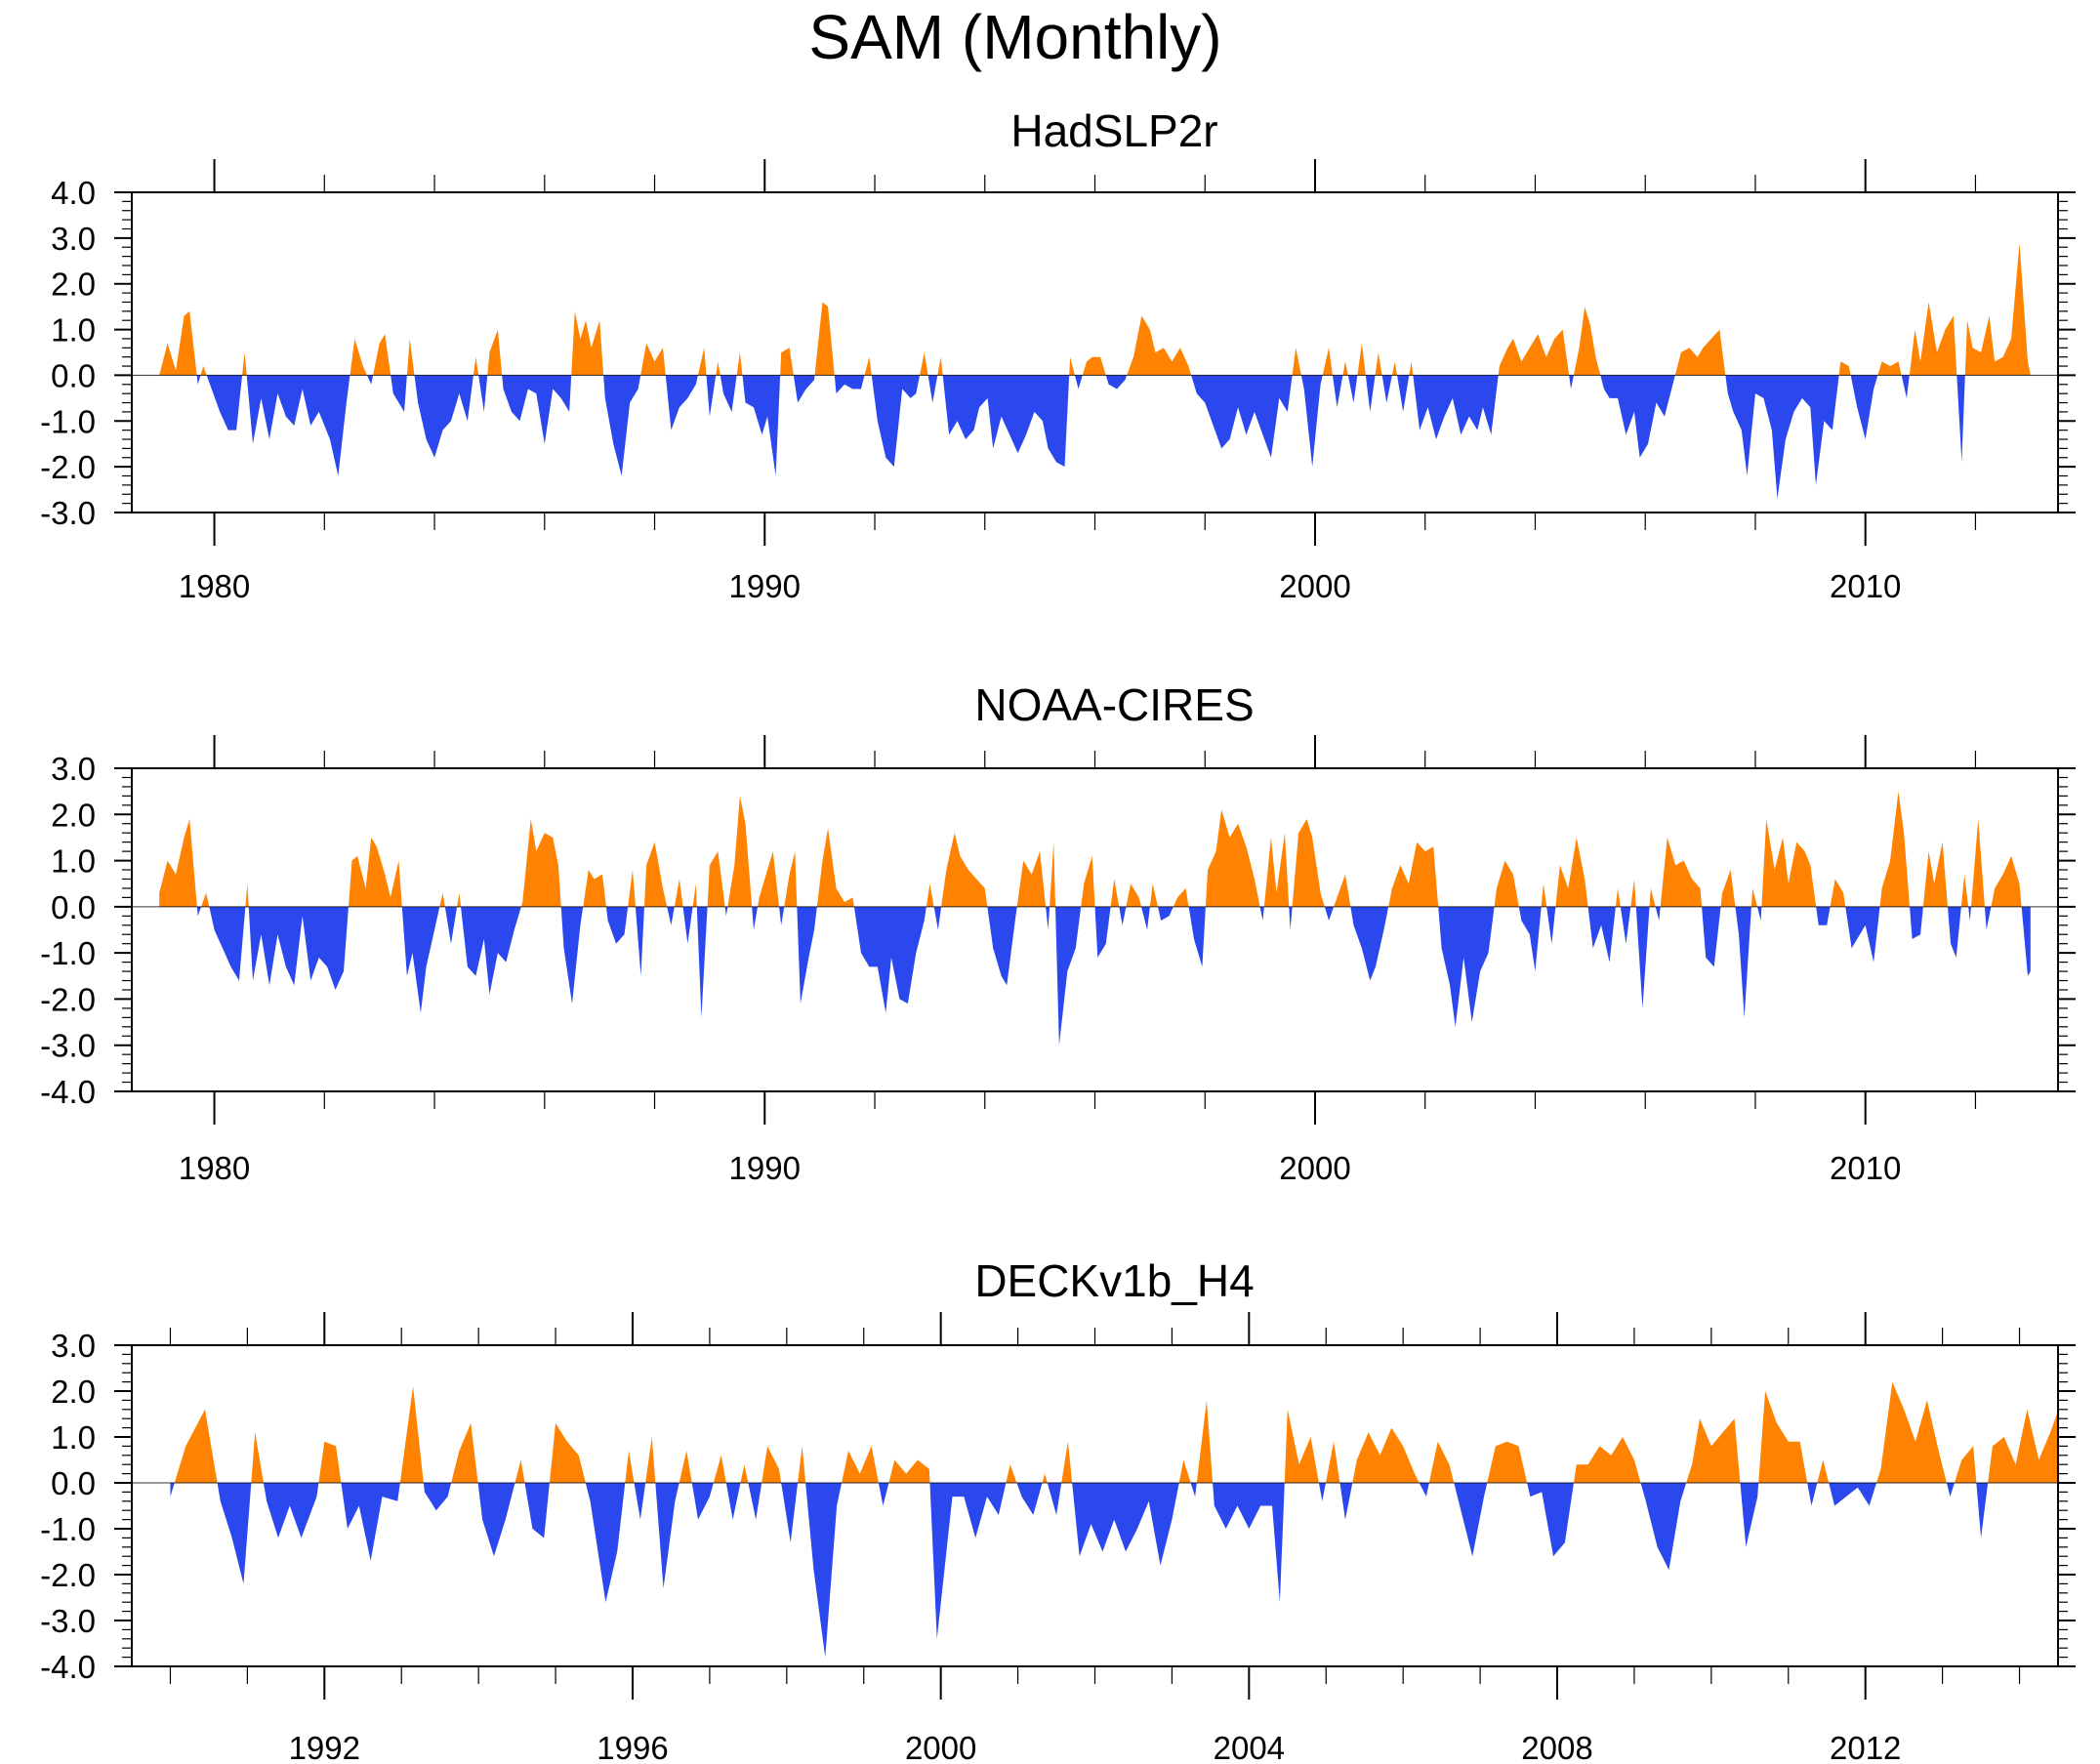  Describe the element at coordinates (324, 1747) in the screenshot. I see `x-tick-label: 1992` at that location.